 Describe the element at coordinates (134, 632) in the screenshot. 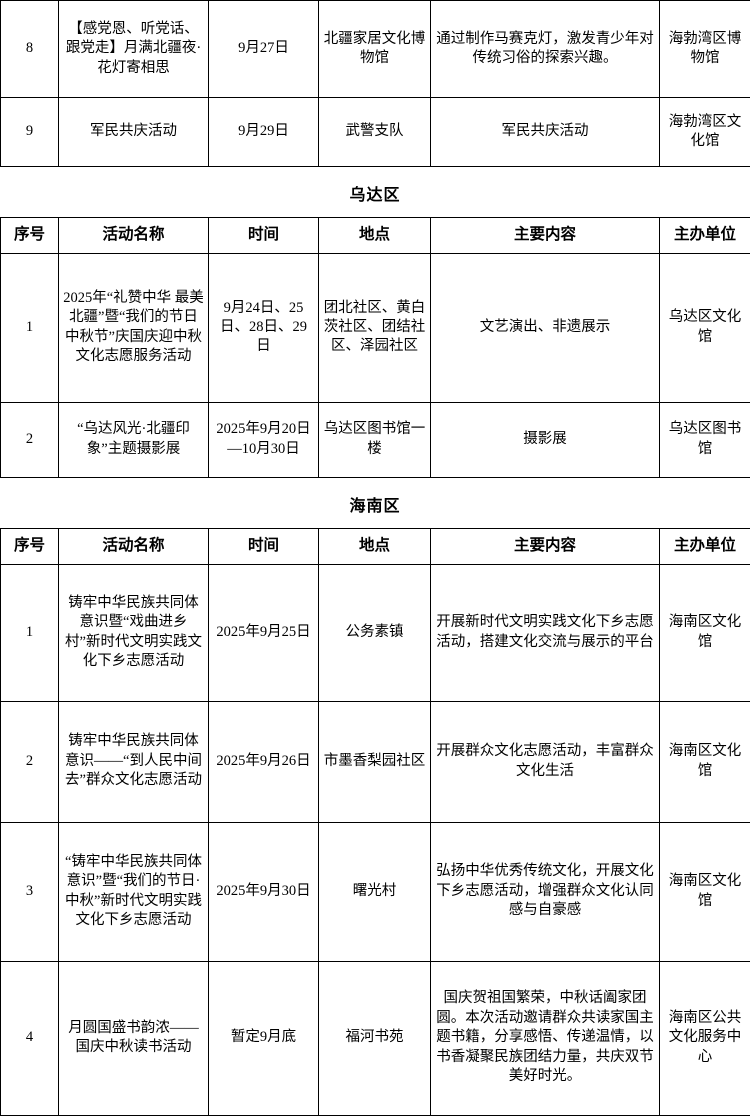

I see `cell-activity-name: 铸牢中华民族共同体意识暨“戏曲进乡村”新时代文明实践文化下乡志愿活动` at that location.